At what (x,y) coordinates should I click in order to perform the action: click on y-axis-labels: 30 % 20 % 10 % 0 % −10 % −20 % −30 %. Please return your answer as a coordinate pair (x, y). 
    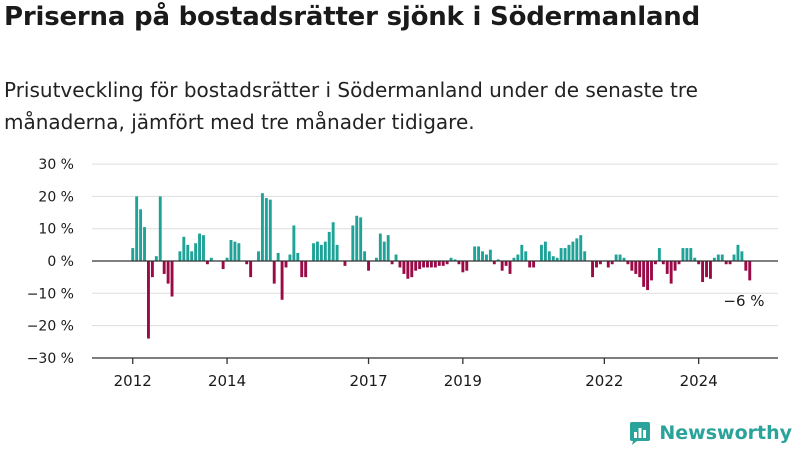
    Looking at the image, I should click on (50, 262).